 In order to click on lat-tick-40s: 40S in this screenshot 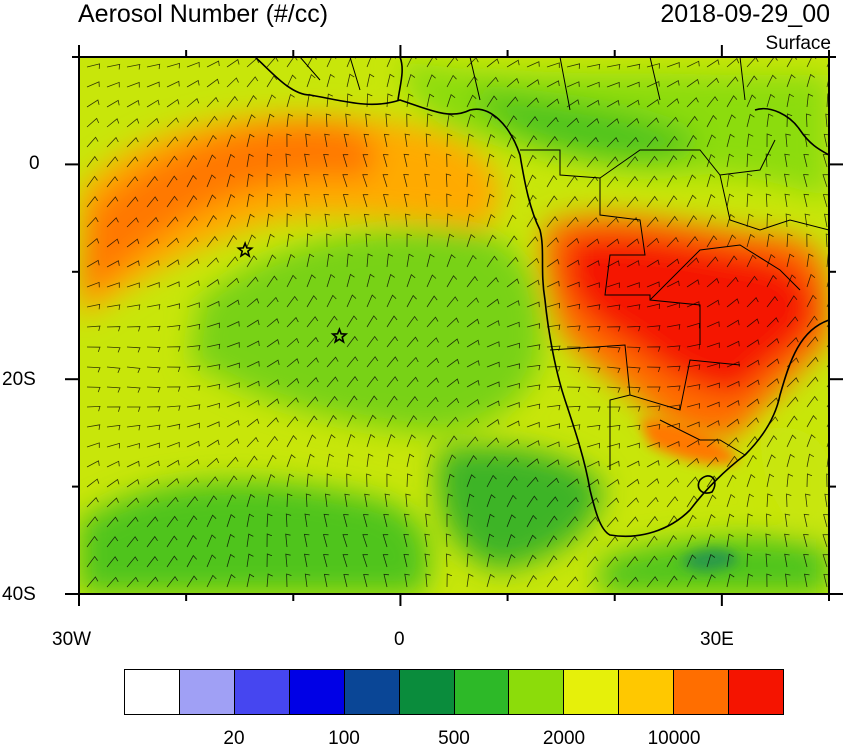, I will do `click(19, 594)`.